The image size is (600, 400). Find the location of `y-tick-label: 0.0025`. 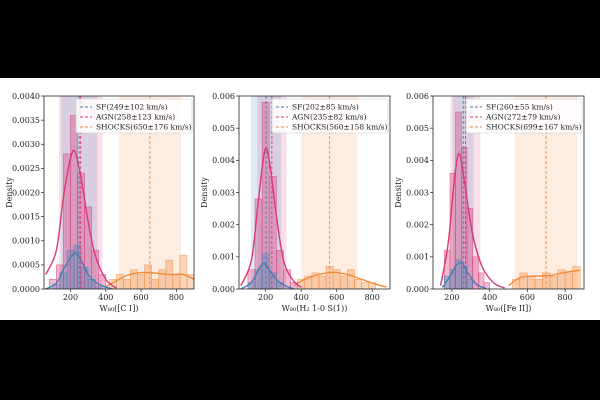

y-tick-label: 0.0025 is located at coordinates (26, 168).